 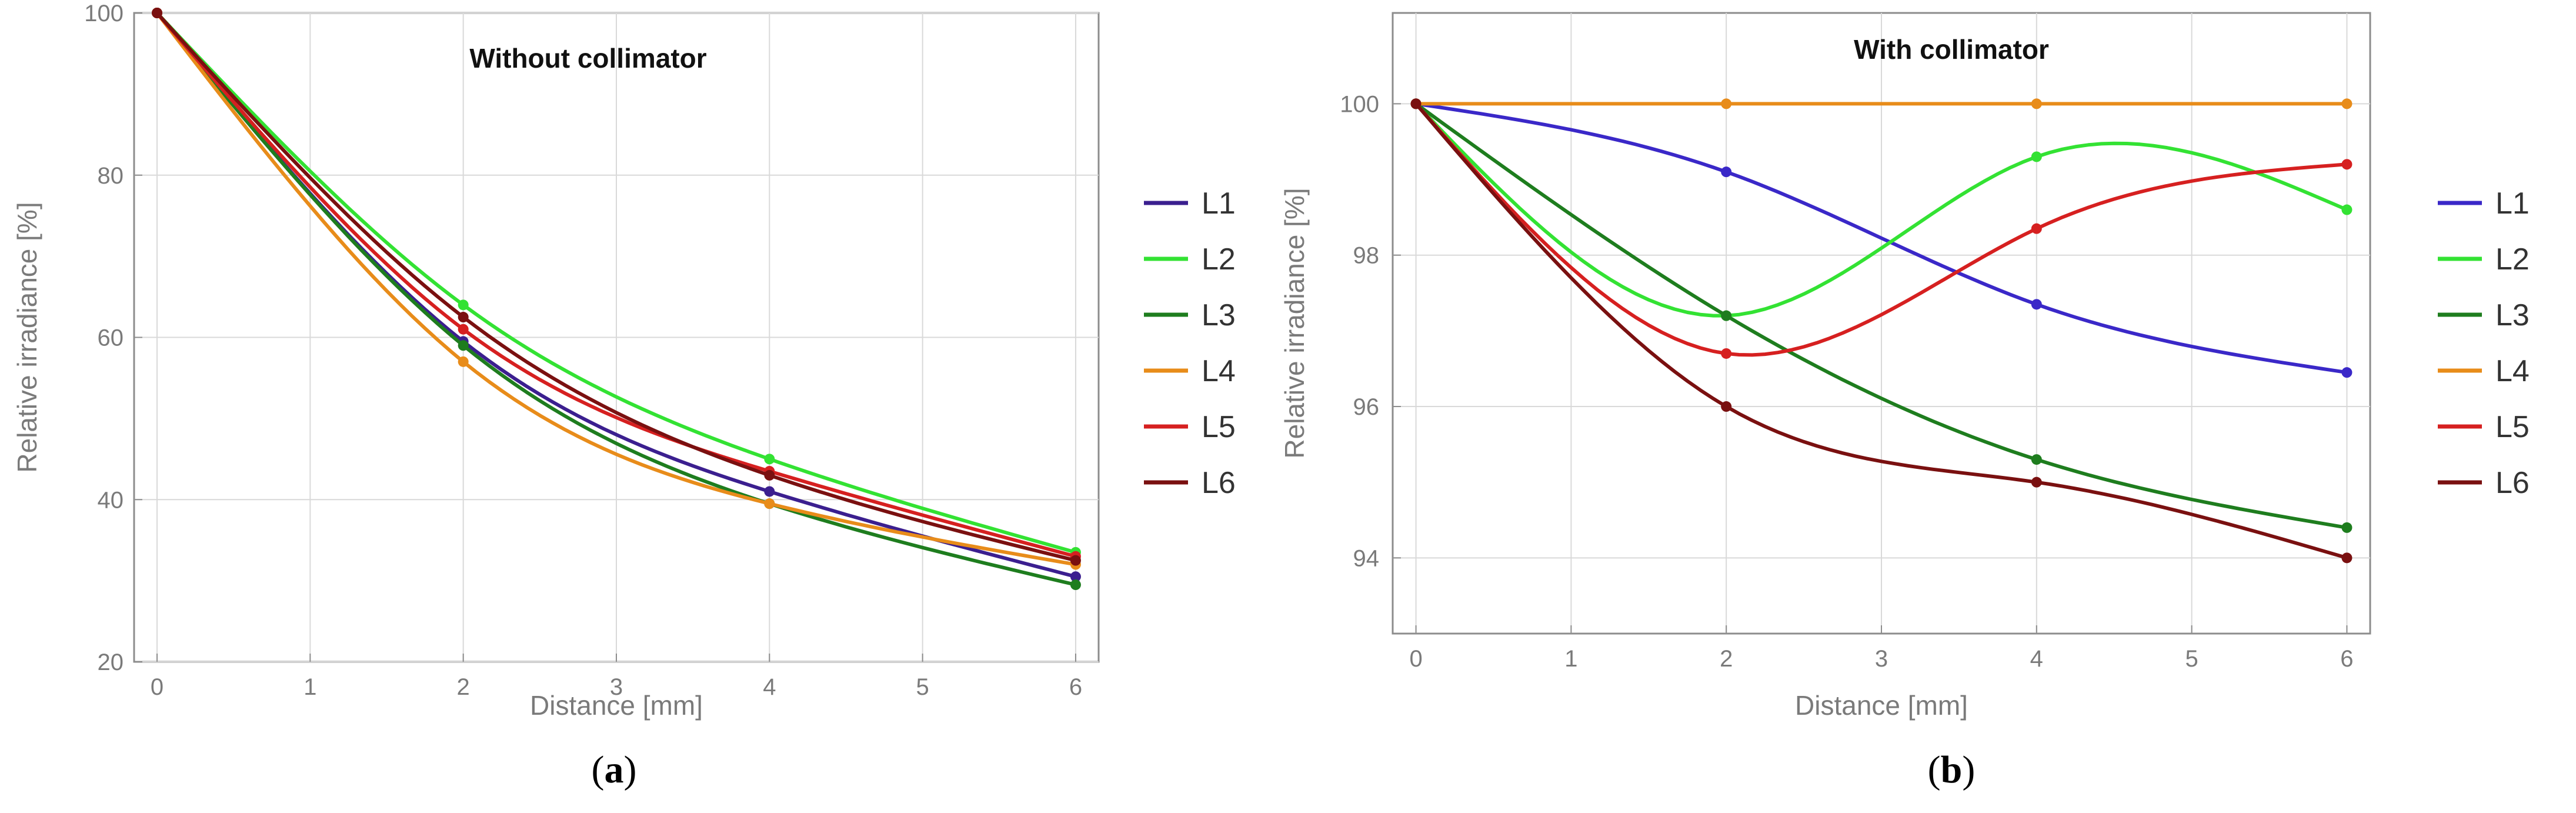 I want to click on panel-caption: (b), so click(x=1952, y=770).